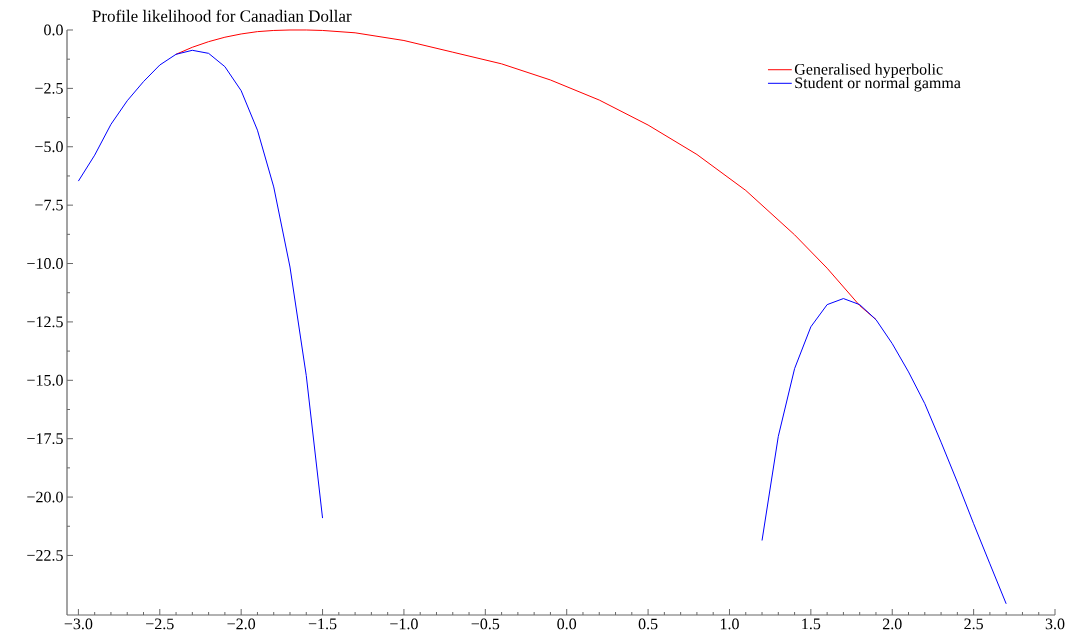  What do you see at coordinates (53, 30) in the screenshot?
I see `y-tick-label: 0.0` at bounding box center [53, 30].